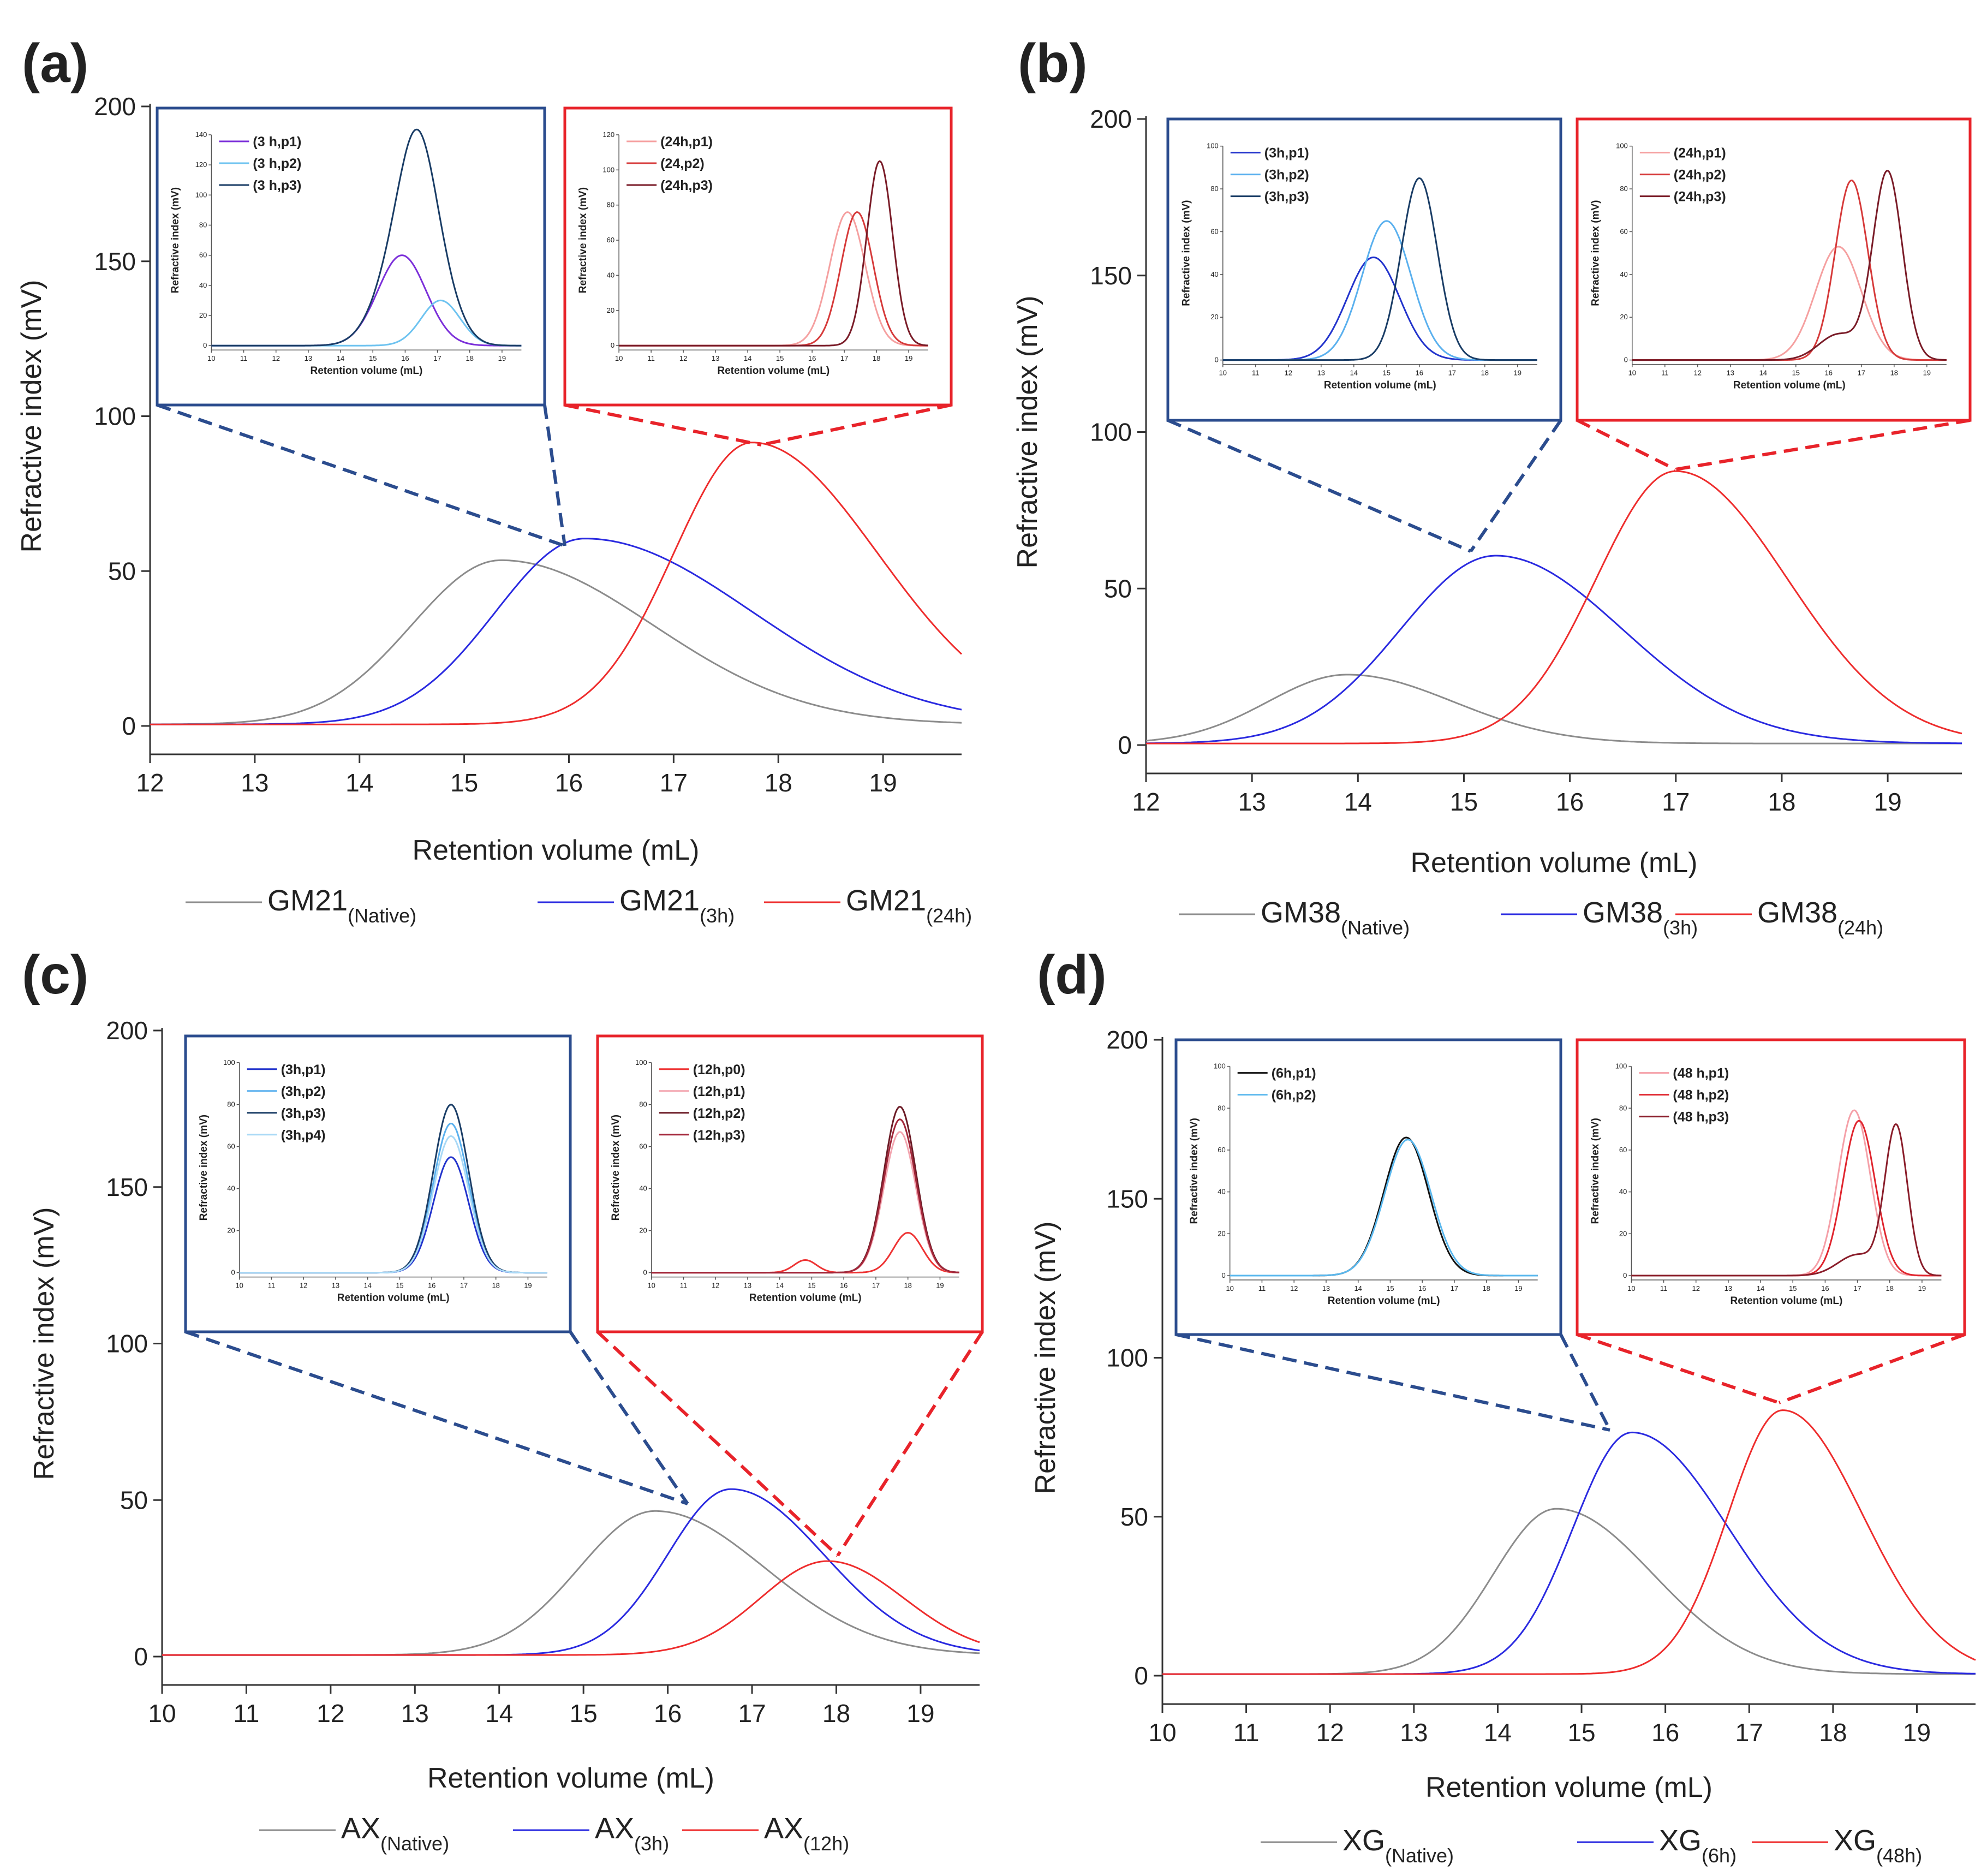 This screenshot has height=1876, width=1987. What do you see at coordinates (1899, 1855) in the screenshot?
I see `legend-subscript: (48h)` at bounding box center [1899, 1855].